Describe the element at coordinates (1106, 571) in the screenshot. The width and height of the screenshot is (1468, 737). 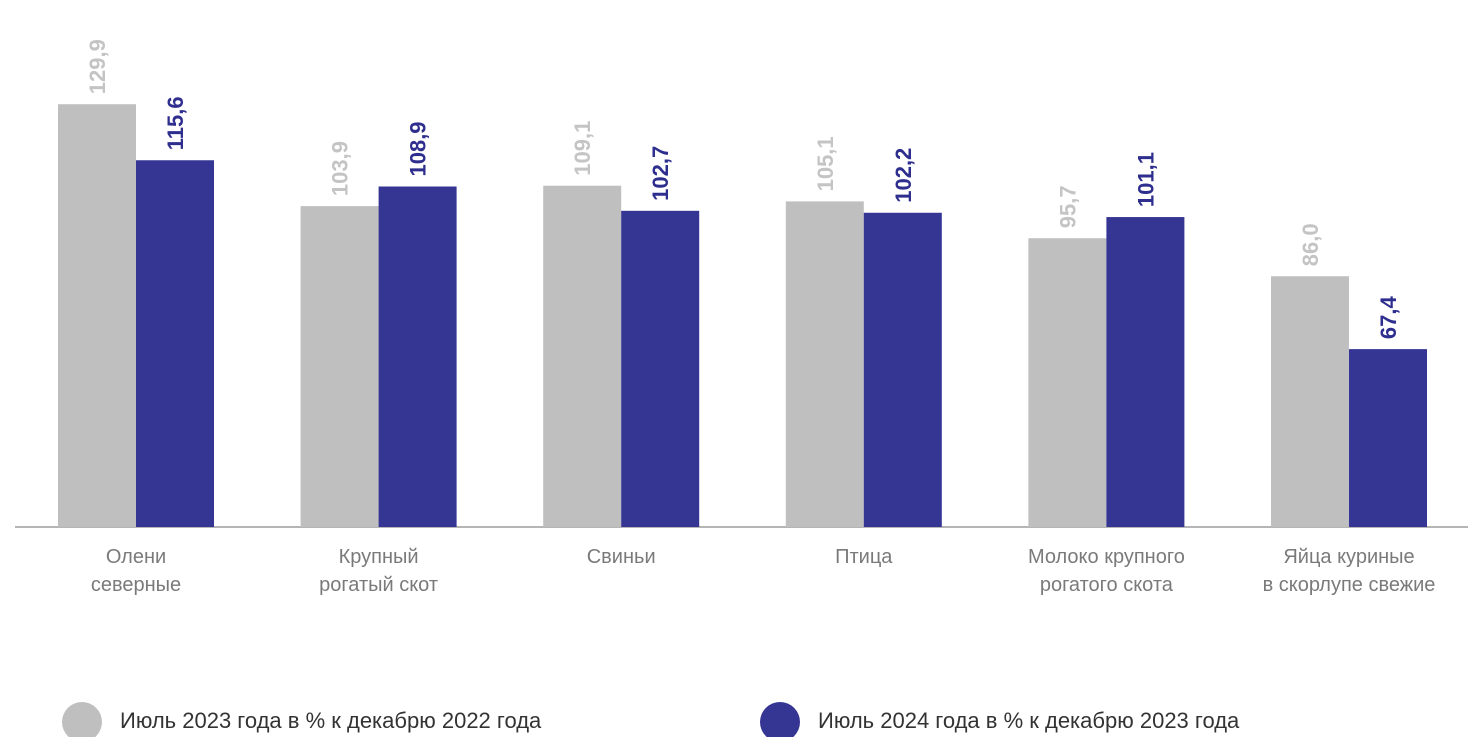
I see `x-tick-label: Молоко крупного рогатого скота` at that location.